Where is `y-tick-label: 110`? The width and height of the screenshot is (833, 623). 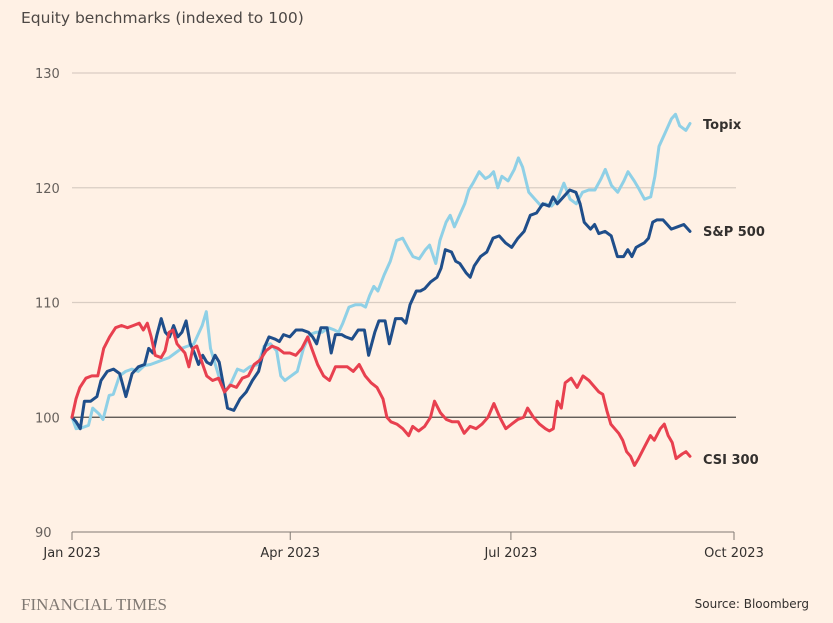 y-tick-label: 110 is located at coordinates (47, 304).